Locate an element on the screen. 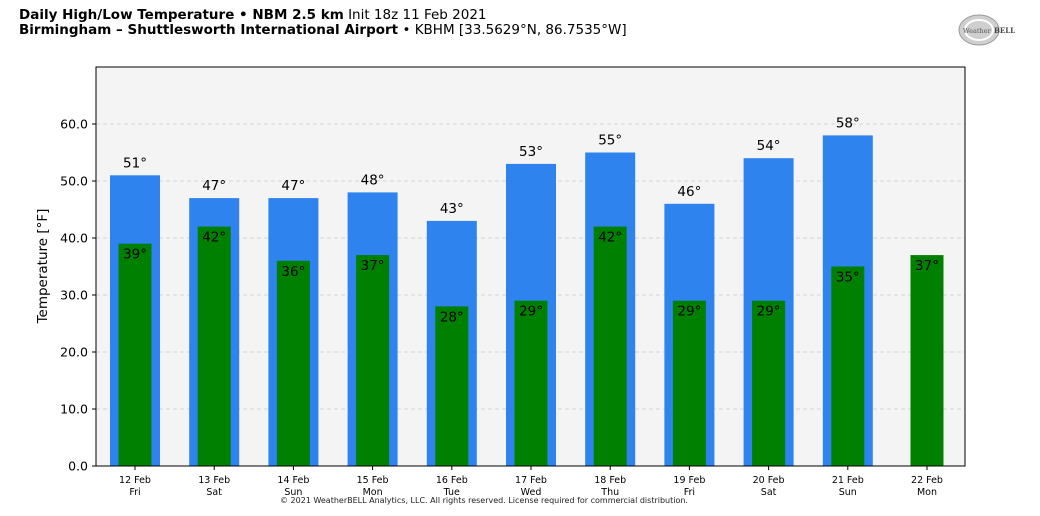 The image size is (1040, 516). high-temp-label: 46° is located at coordinates (689, 192).